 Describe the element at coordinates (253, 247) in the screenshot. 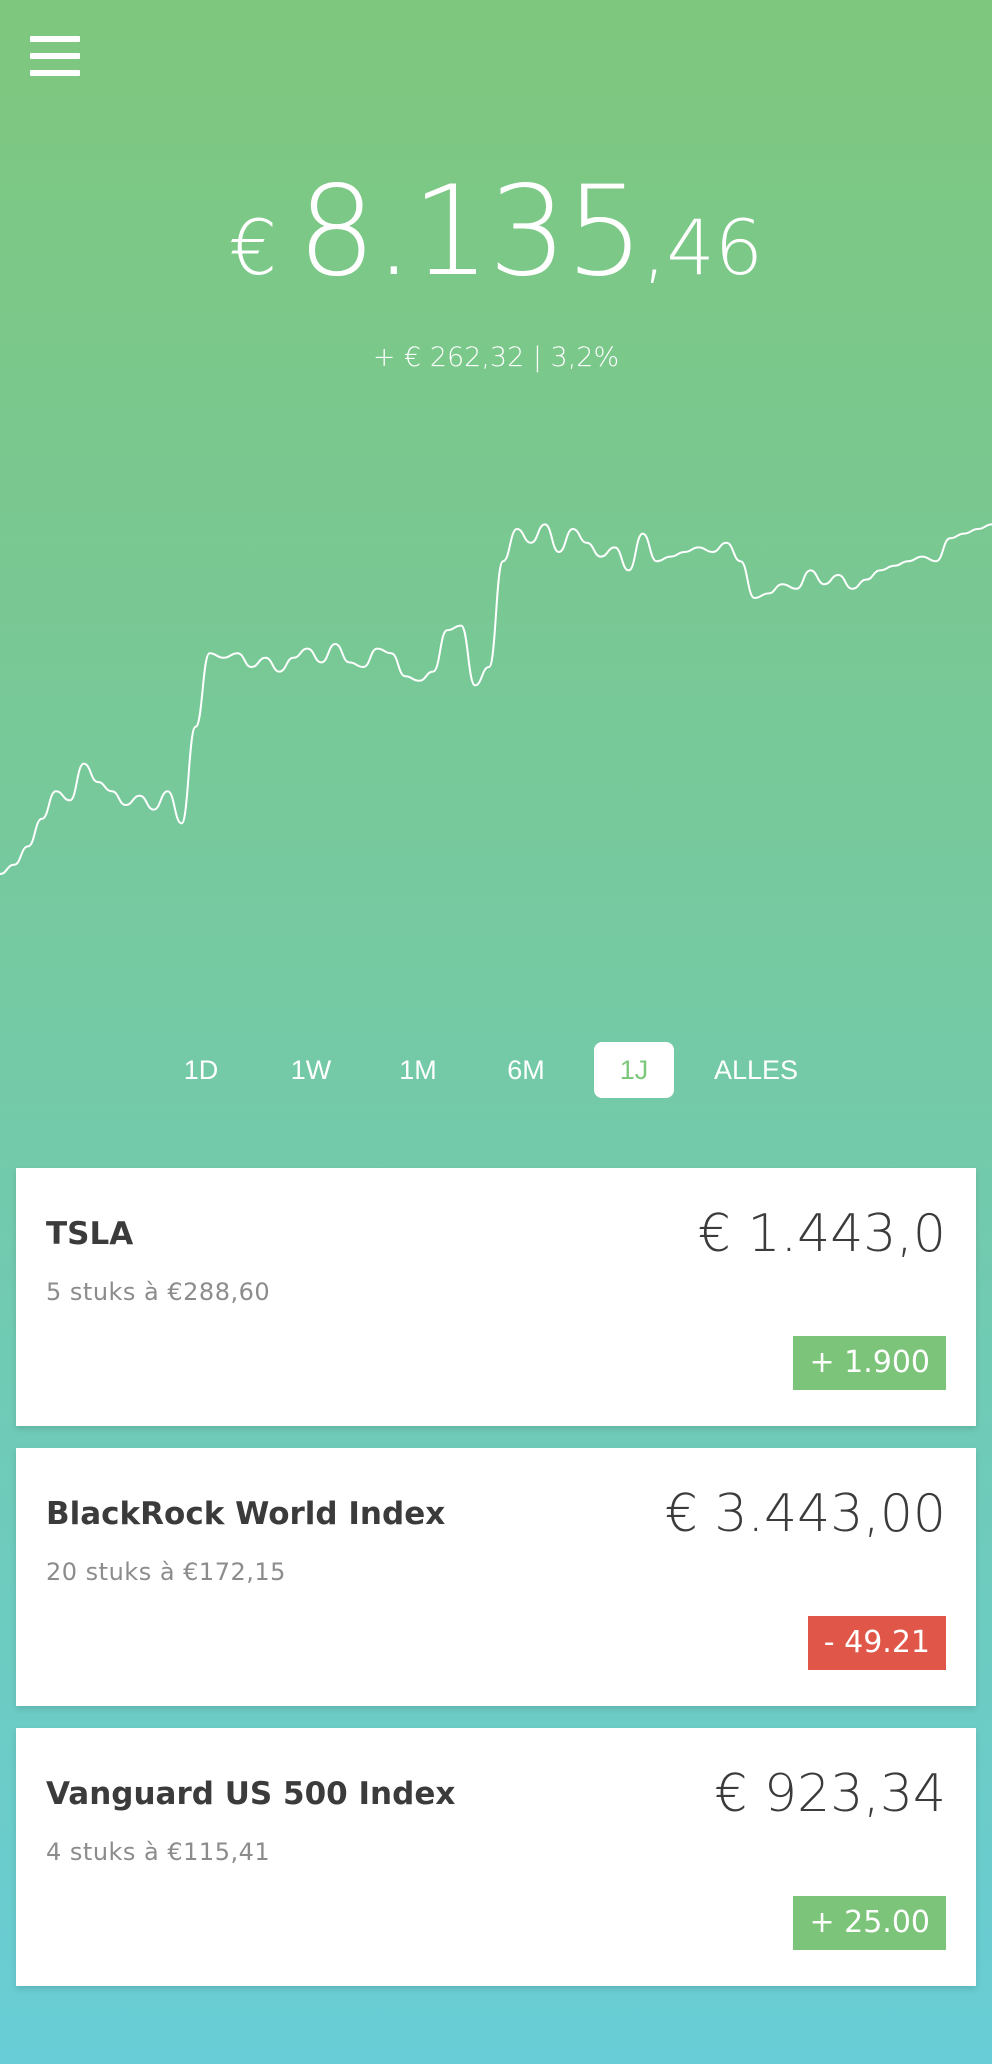

I see `balance-currency: €` at that location.